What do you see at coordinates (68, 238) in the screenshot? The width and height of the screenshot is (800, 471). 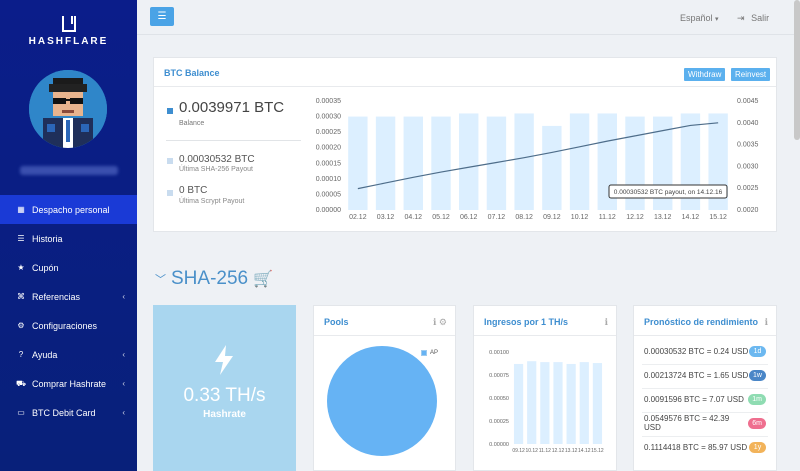 I see `sidebar-item-historia: ☰ Historia` at bounding box center [68, 238].